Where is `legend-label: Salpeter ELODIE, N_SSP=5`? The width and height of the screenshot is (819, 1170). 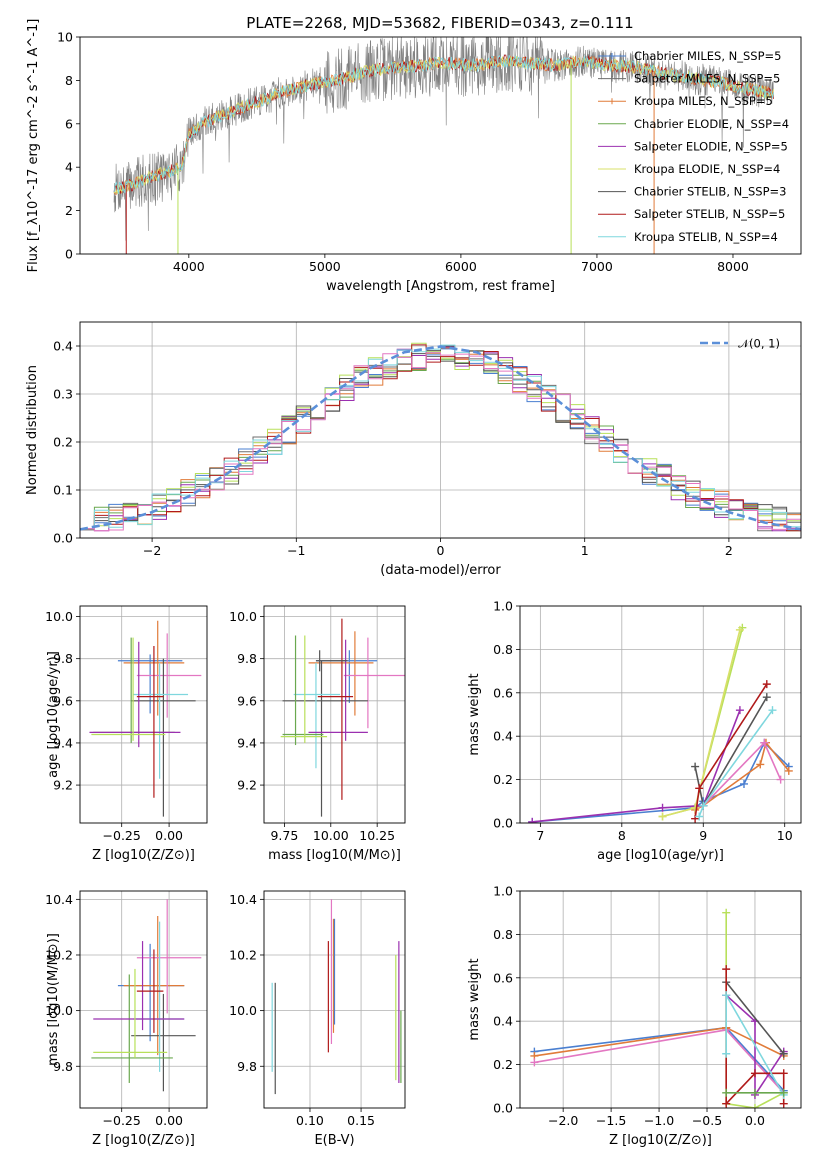
legend-label: Salpeter ELODIE, N_SSP=5 is located at coordinates (711, 146).